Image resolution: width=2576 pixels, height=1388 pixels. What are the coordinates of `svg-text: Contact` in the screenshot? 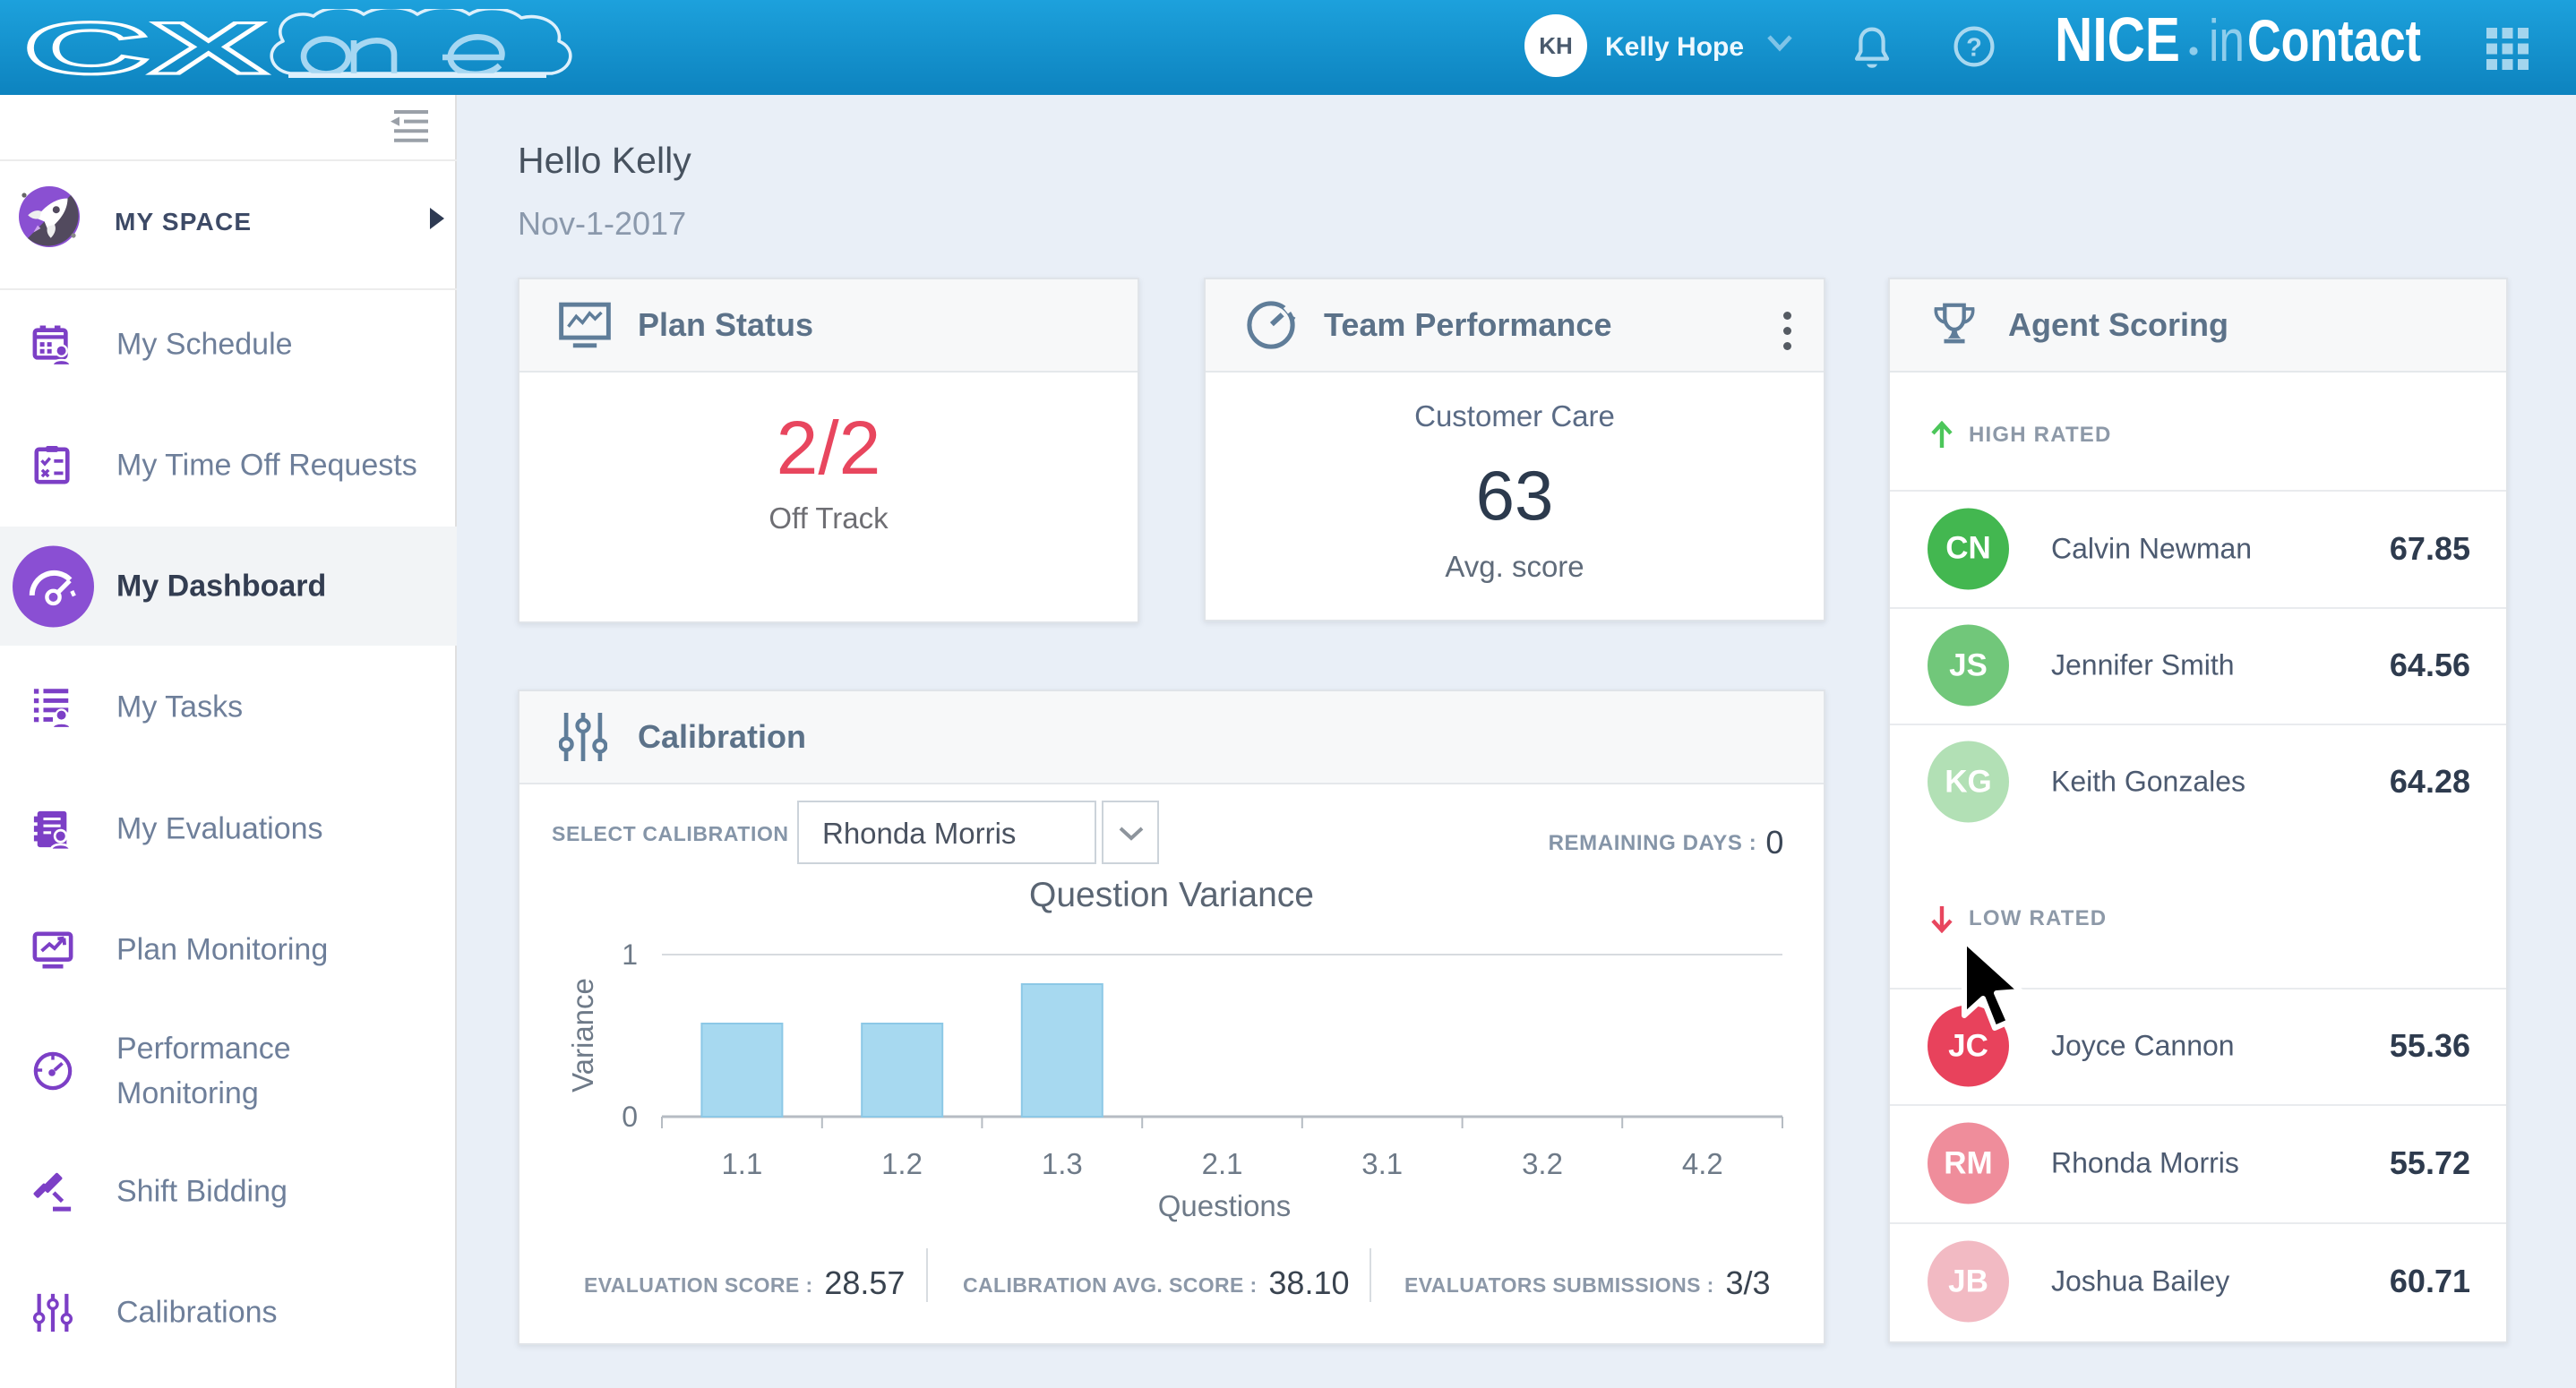 It's located at (2334, 43).